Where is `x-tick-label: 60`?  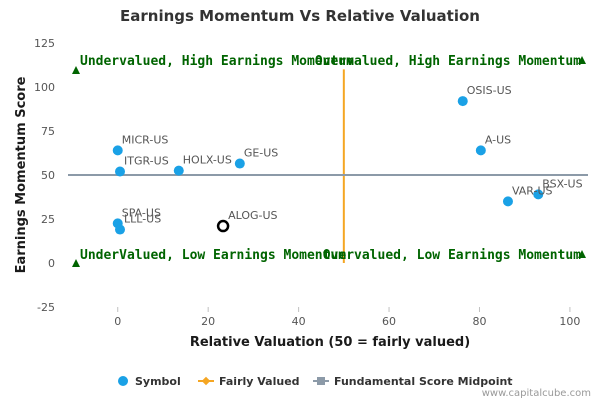 x-tick-label: 60 is located at coordinates (389, 321).